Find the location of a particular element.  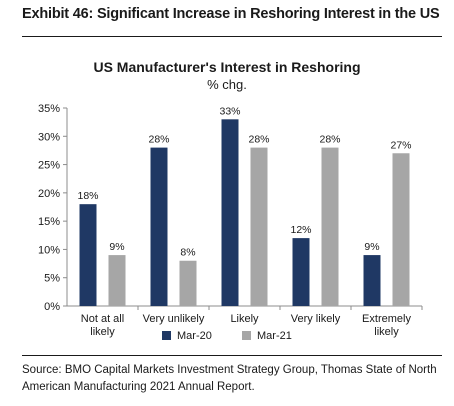

legend-label: Mar-21 is located at coordinates (274, 336).